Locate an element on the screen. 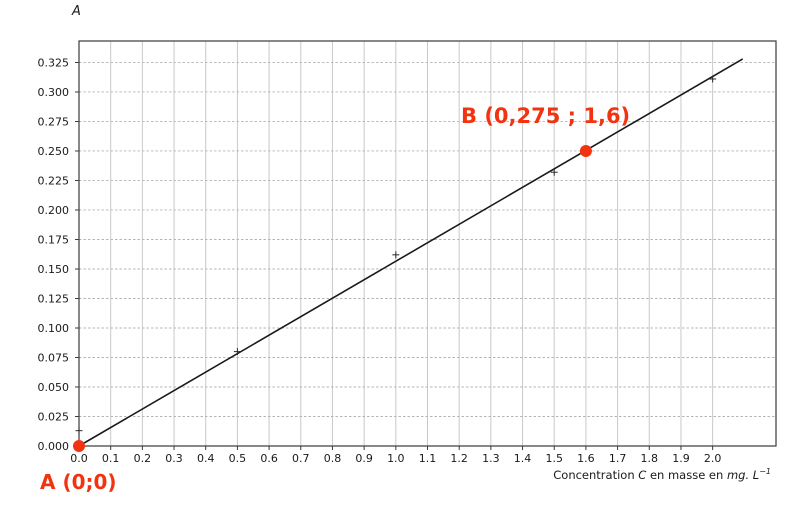  x-tick-label: 0.0 is located at coordinates (79, 458).